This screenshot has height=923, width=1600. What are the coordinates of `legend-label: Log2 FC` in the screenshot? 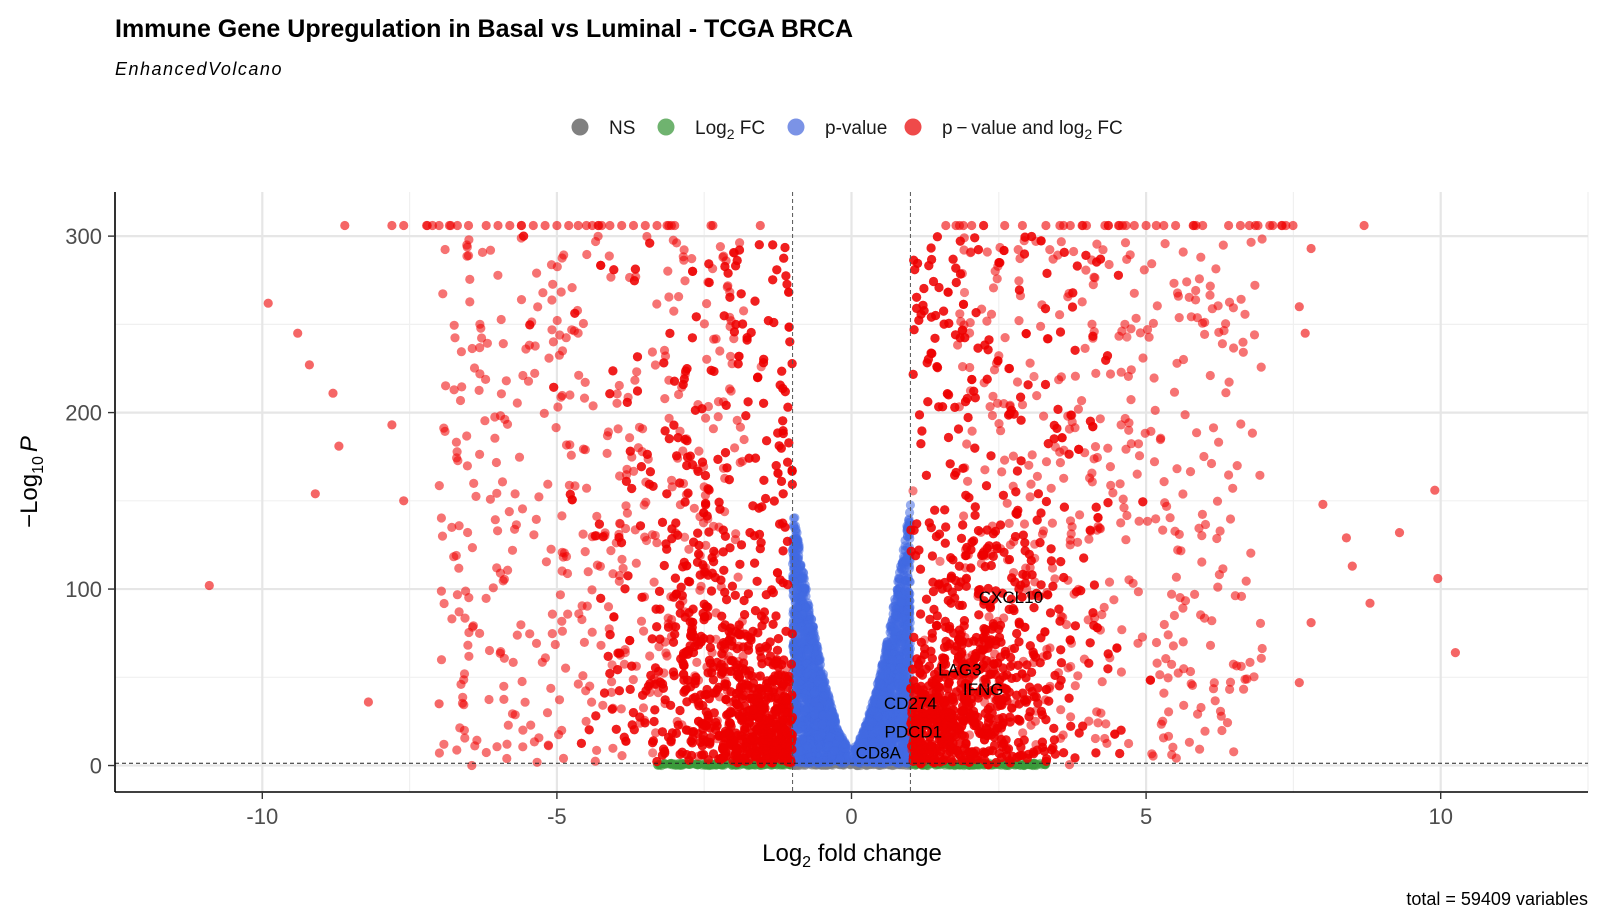 It's located at (730, 130).